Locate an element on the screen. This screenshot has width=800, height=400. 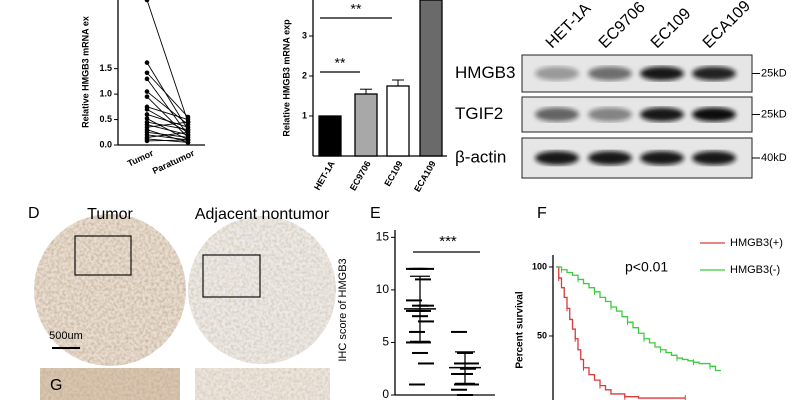
x-tick-label: EC9706 is located at coordinates (360, 175).